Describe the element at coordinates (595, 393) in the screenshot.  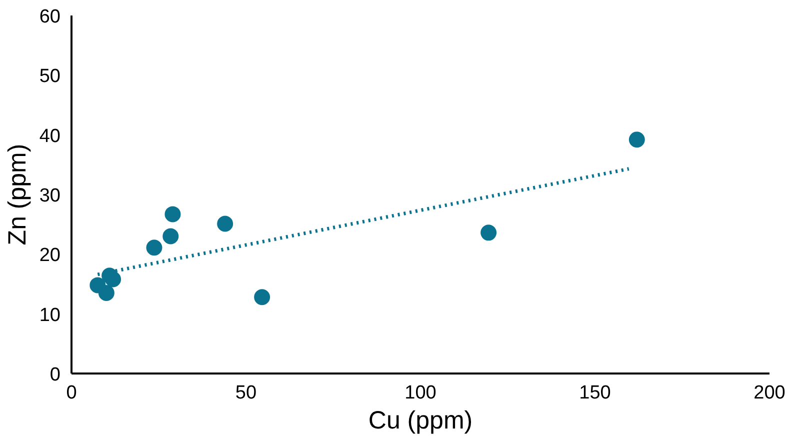
I see `x-tick-label: 150` at that location.